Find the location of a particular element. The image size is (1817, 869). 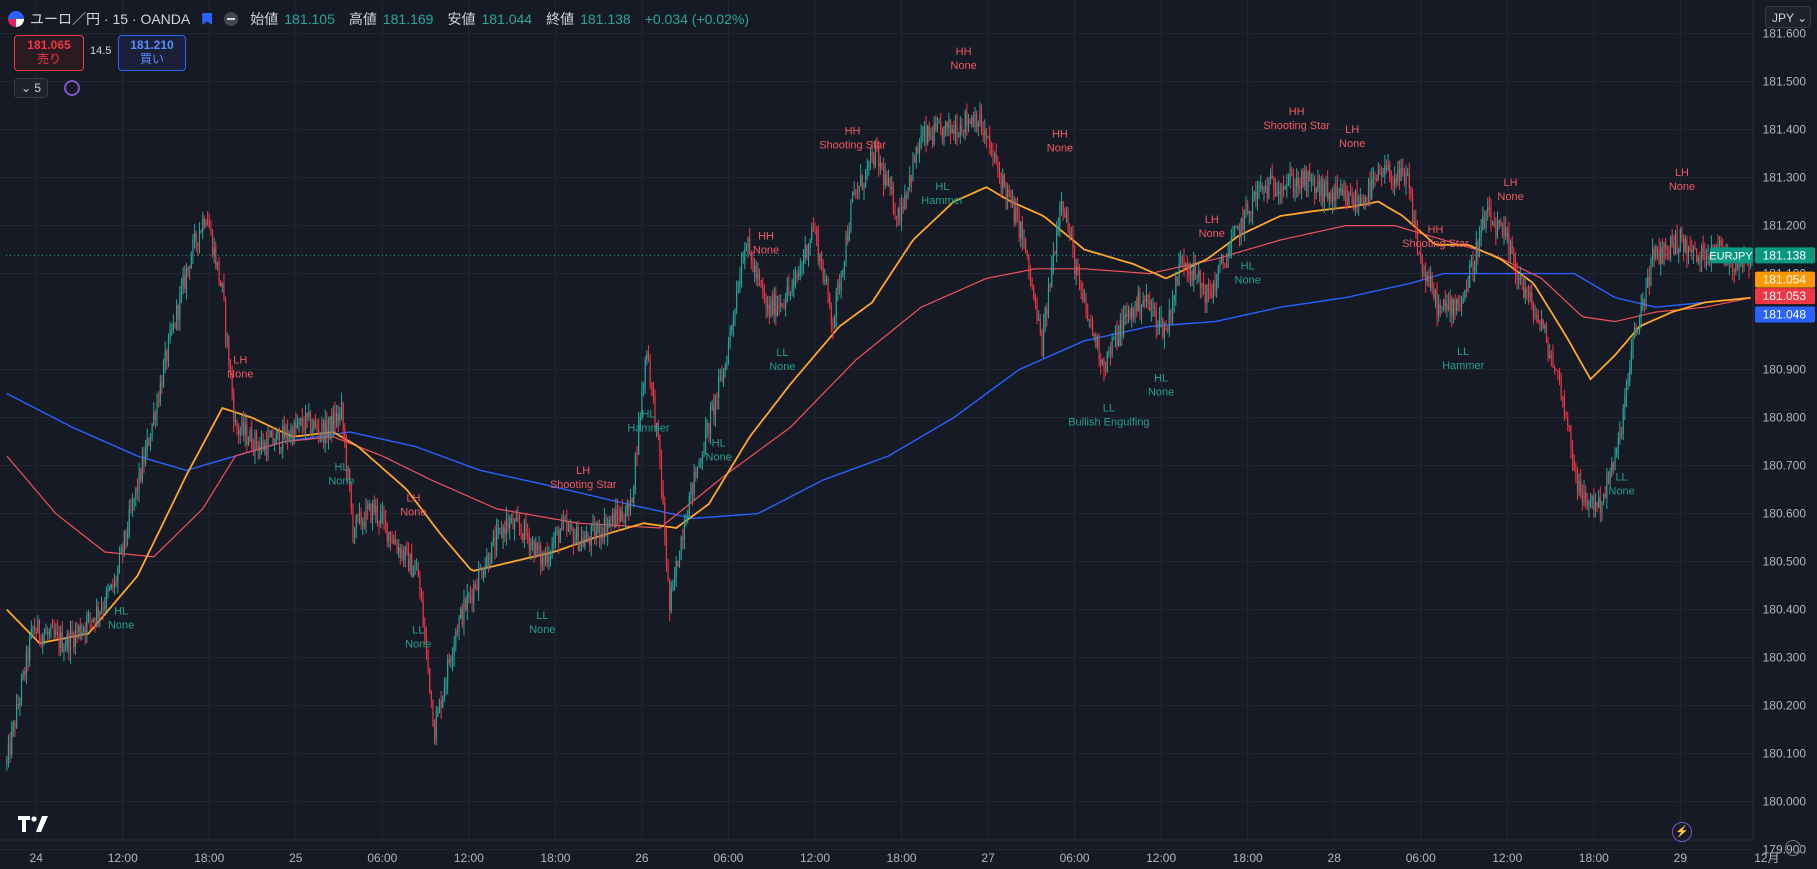

sell-button: 181.065 売り is located at coordinates (49, 53).